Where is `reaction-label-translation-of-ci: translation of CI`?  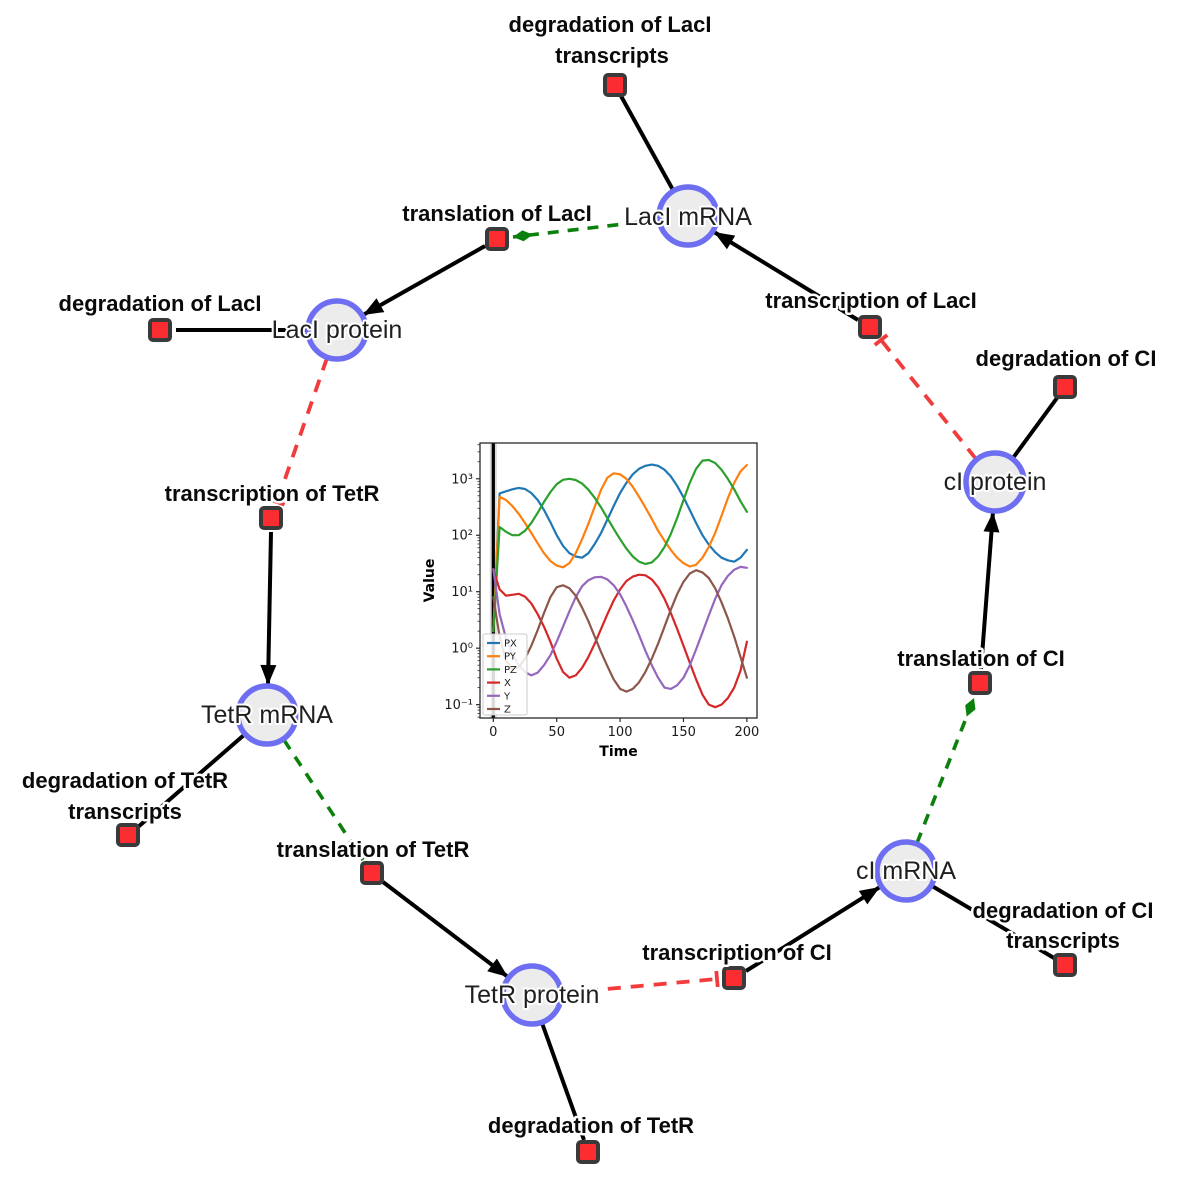
reaction-label-translation-of-ci: translation of CI is located at coordinates (980, 658).